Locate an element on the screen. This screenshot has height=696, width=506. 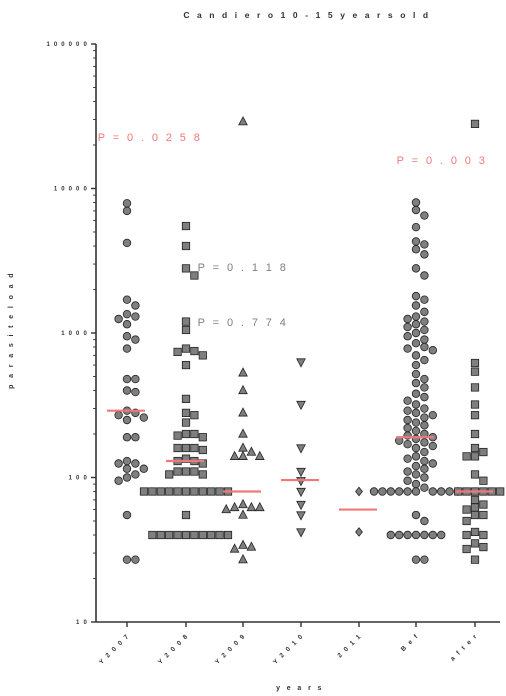
x-axis-label: y e a r s is located at coordinates (300, 688).